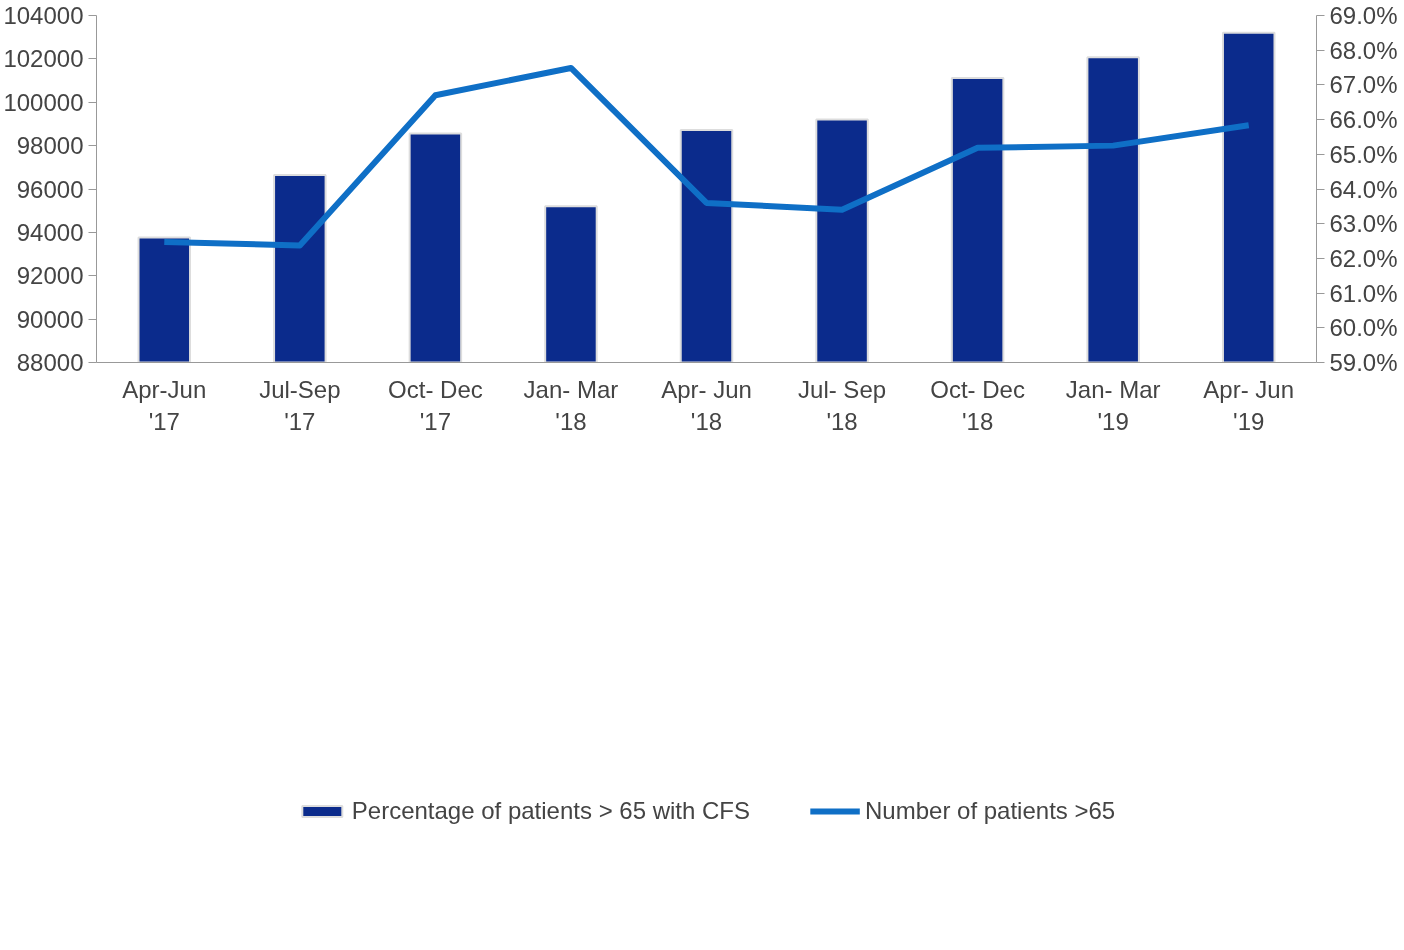  Describe the element at coordinates (43, 59) in the screenshot. I see `y-tick-label: 102000` at that location.